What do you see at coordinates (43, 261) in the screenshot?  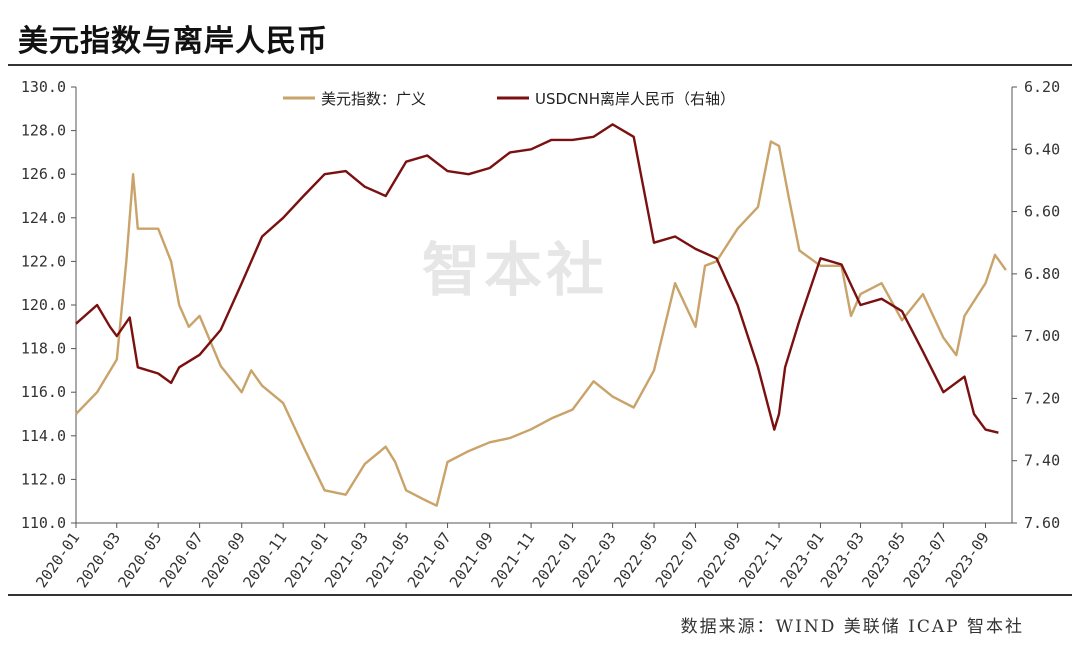 I see `left-tick-label: 122.0` at bounding box center [43, 261].